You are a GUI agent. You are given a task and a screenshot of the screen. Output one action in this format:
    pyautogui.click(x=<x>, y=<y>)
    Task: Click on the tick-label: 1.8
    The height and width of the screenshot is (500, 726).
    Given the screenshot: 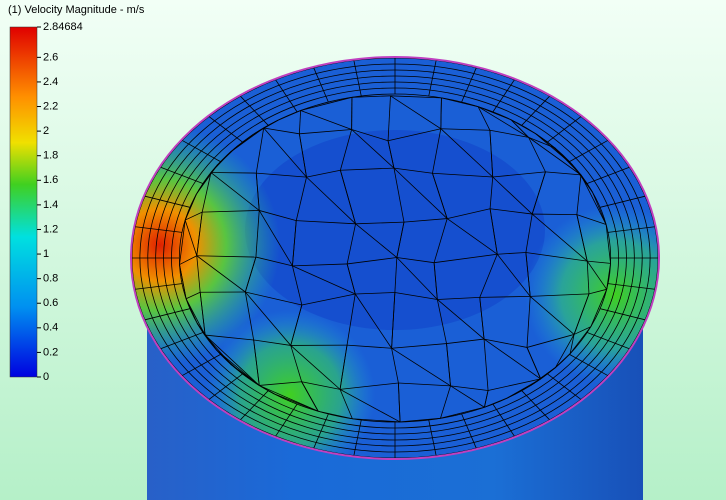 What is the action you would take?
    pyautogui.click(x=50, y=156)
    